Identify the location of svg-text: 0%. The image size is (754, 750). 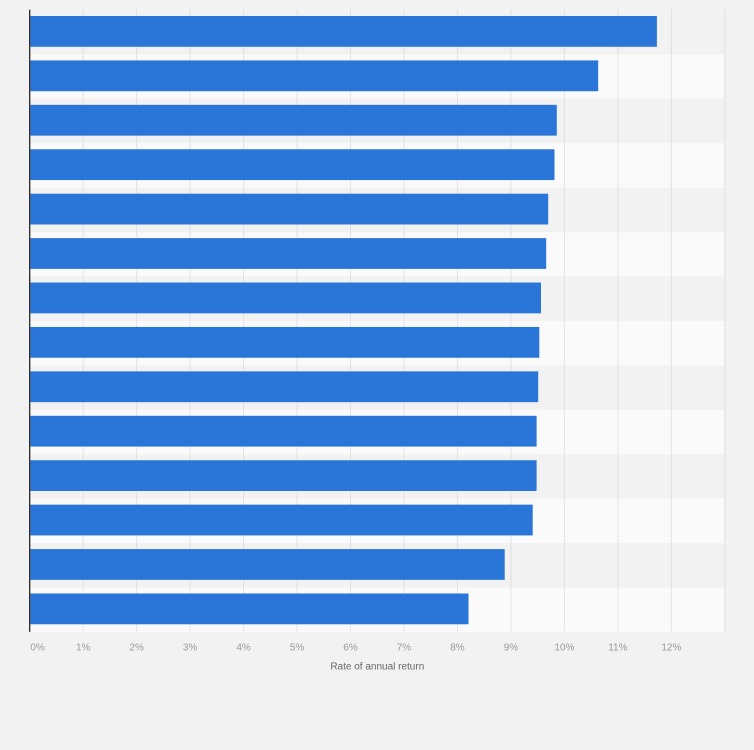
(37, 648).